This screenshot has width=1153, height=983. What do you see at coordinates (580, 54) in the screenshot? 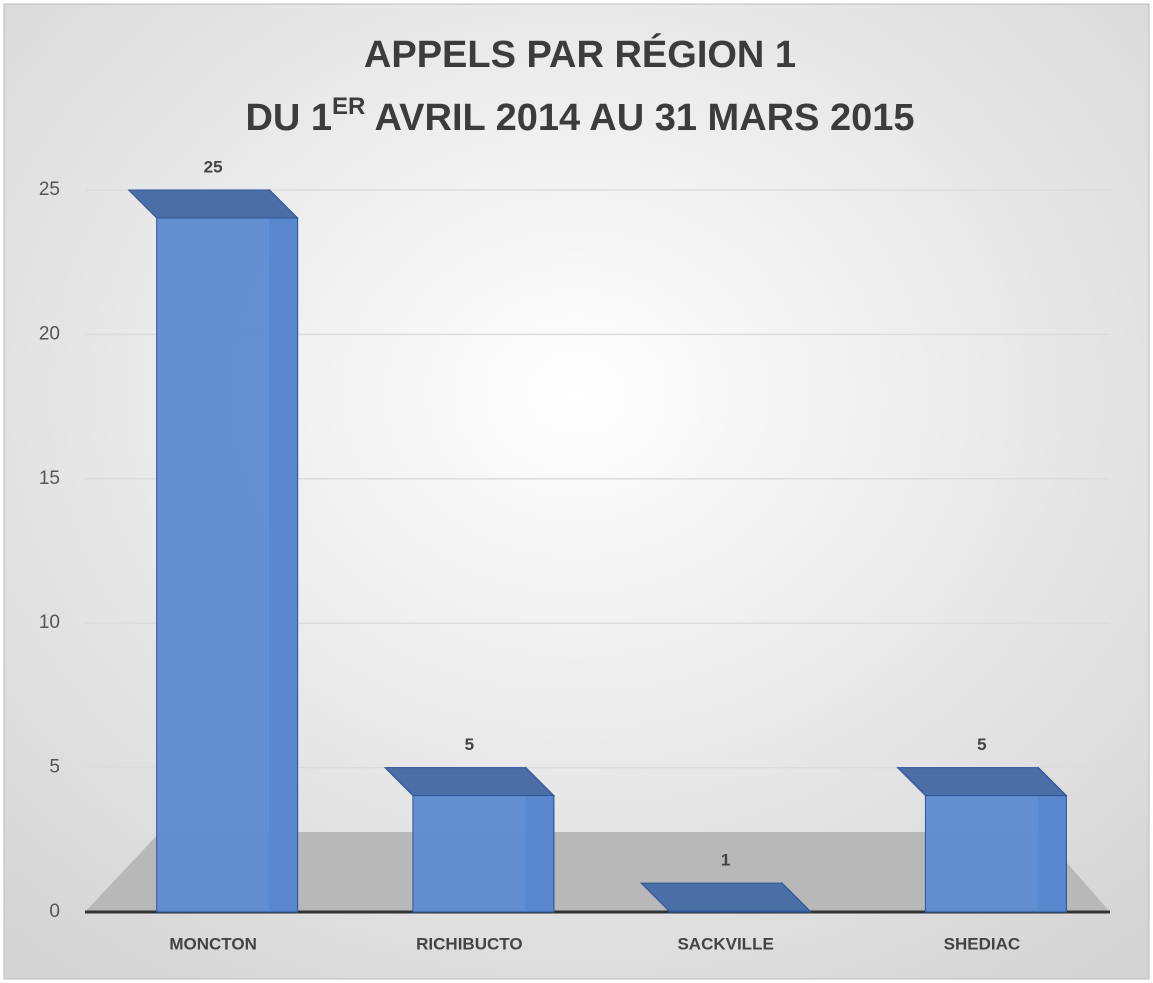
I see `chart-title: APPELS PAR RÉGION 1` at bounding box center [580, 54].